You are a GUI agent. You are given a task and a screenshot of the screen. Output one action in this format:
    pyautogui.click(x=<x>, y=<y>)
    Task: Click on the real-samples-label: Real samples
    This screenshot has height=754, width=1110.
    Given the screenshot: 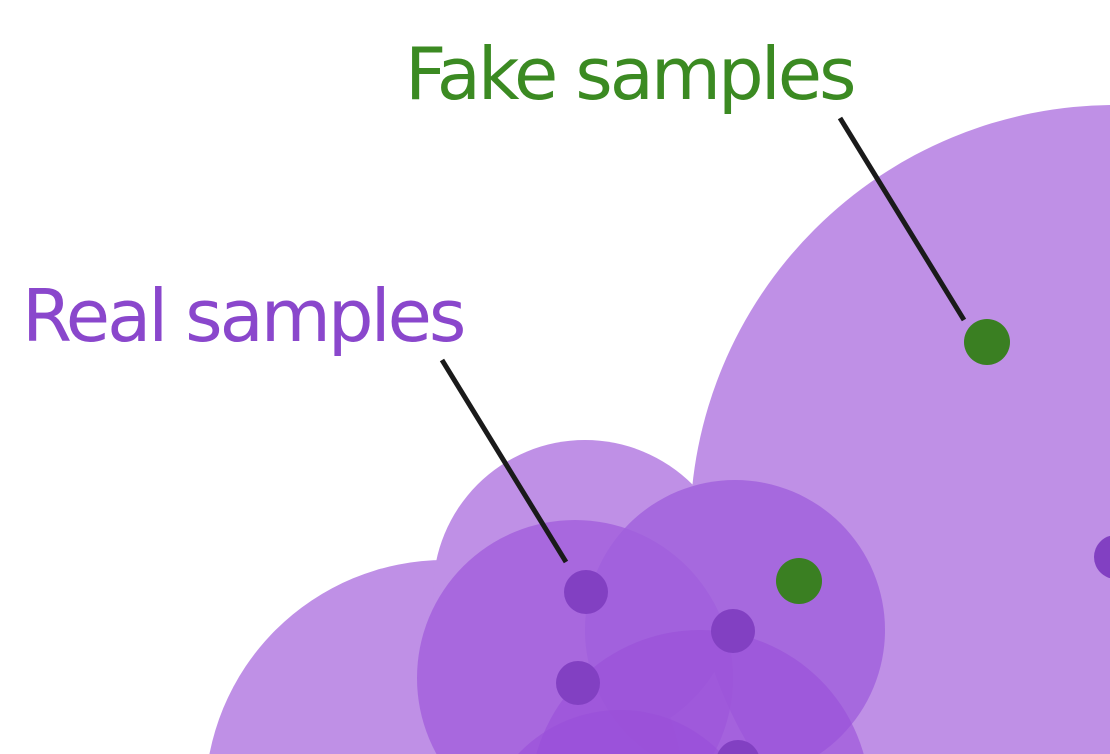 What is the action you would take?
    pyautogui.click(x=242, y=316)
    